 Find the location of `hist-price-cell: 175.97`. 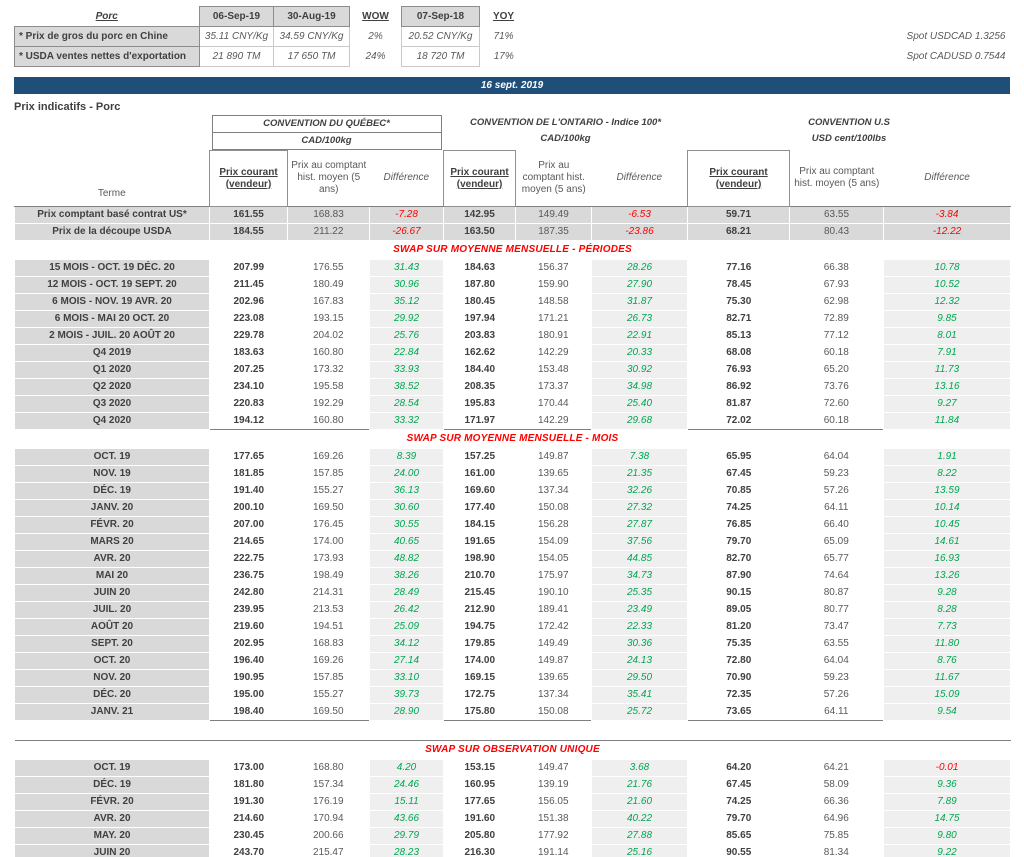

hist-price-cell: 175.97 is located at coordinates (553, 575).